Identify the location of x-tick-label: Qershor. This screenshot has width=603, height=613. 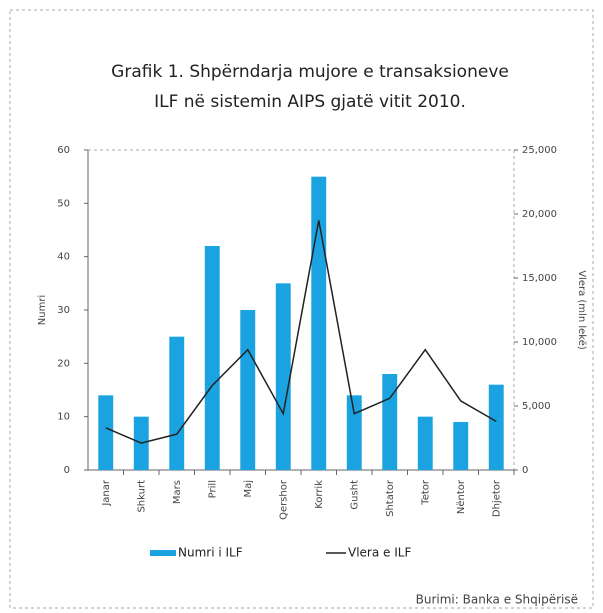
(283, 499).